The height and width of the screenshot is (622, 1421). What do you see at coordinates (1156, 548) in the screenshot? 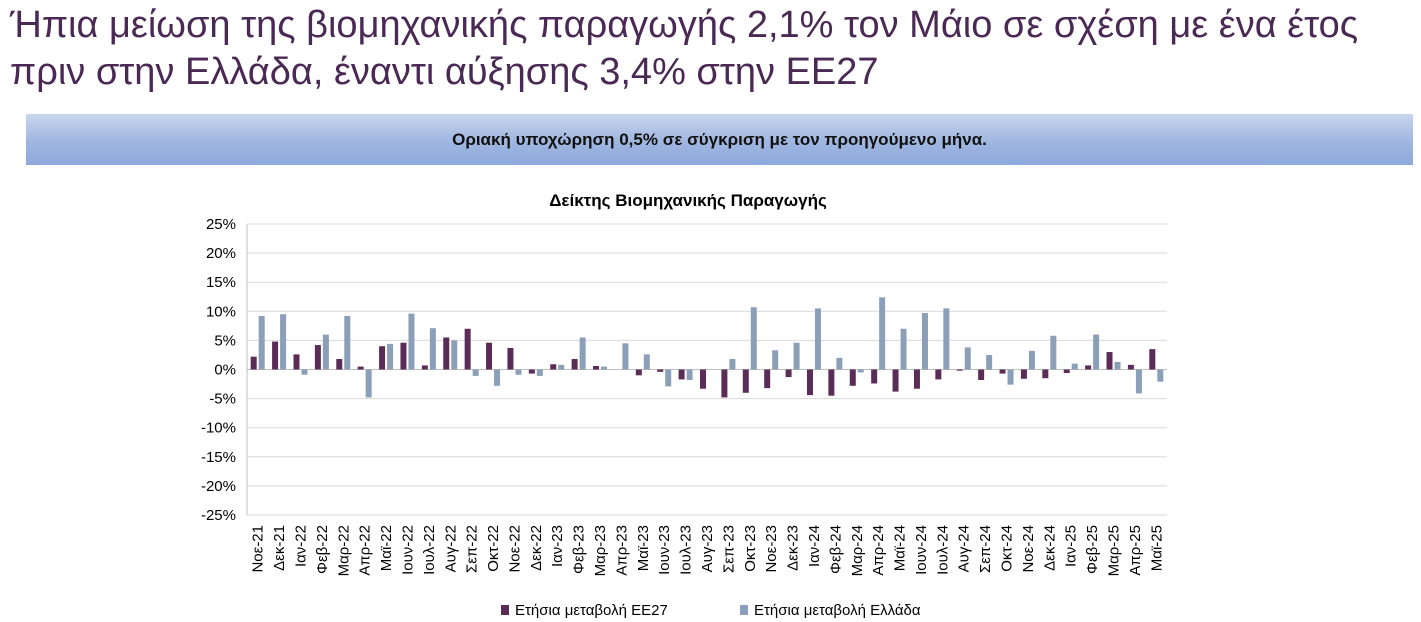
I see `x-tick-label: Μαϊ-25` at bounding box center [1156, 548].